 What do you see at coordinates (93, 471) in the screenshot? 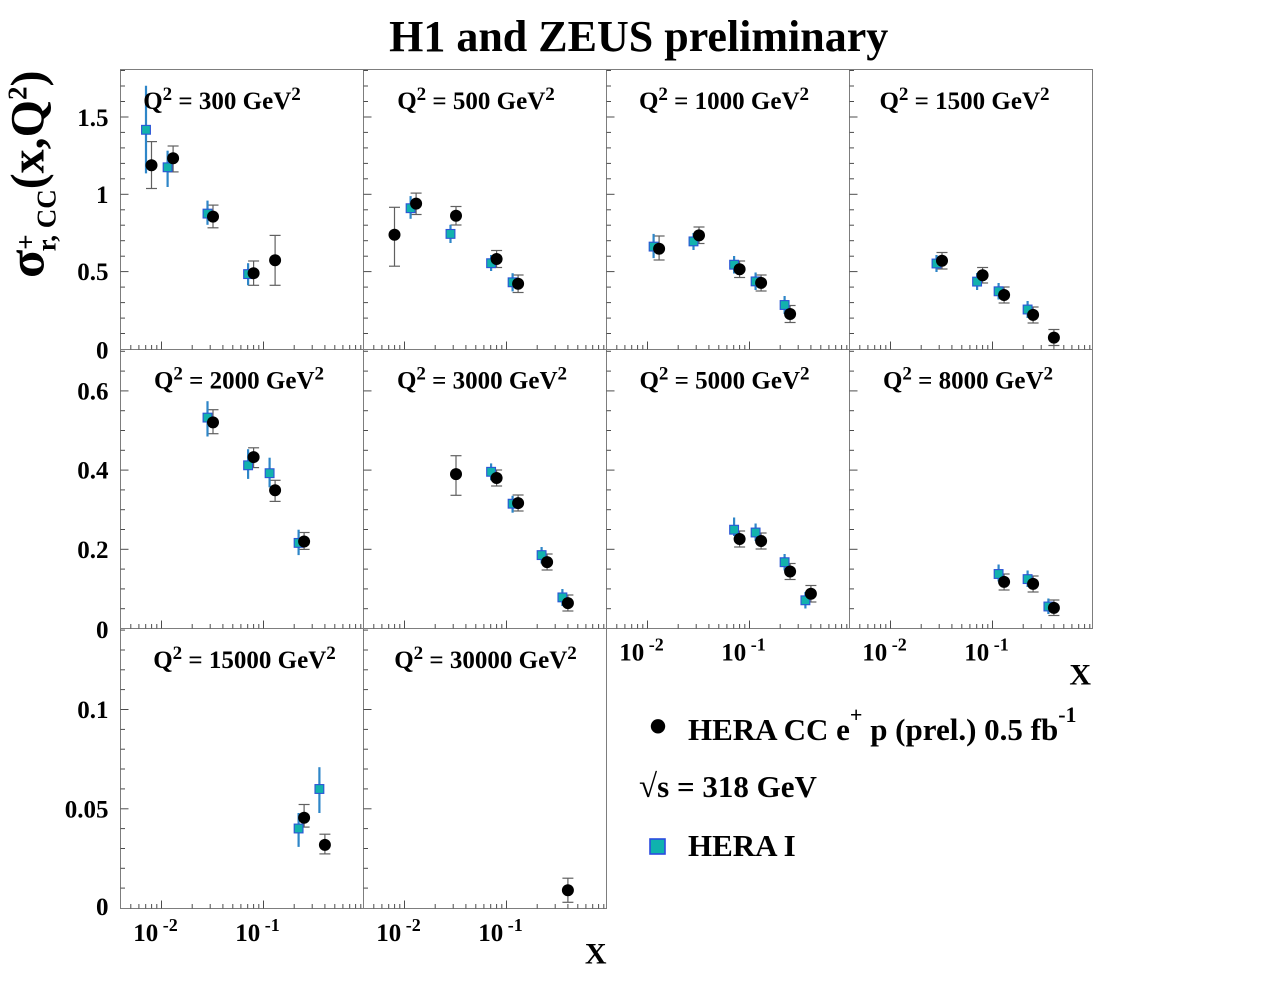
I see `svg-text: 0.4` at bounding box center [93, 471].